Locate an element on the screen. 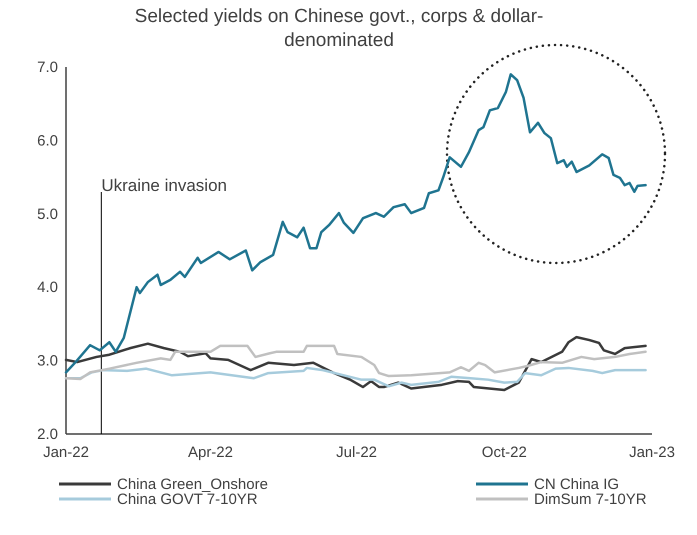  y-tick-label: 5.0 is located at coordinates (47, 214).